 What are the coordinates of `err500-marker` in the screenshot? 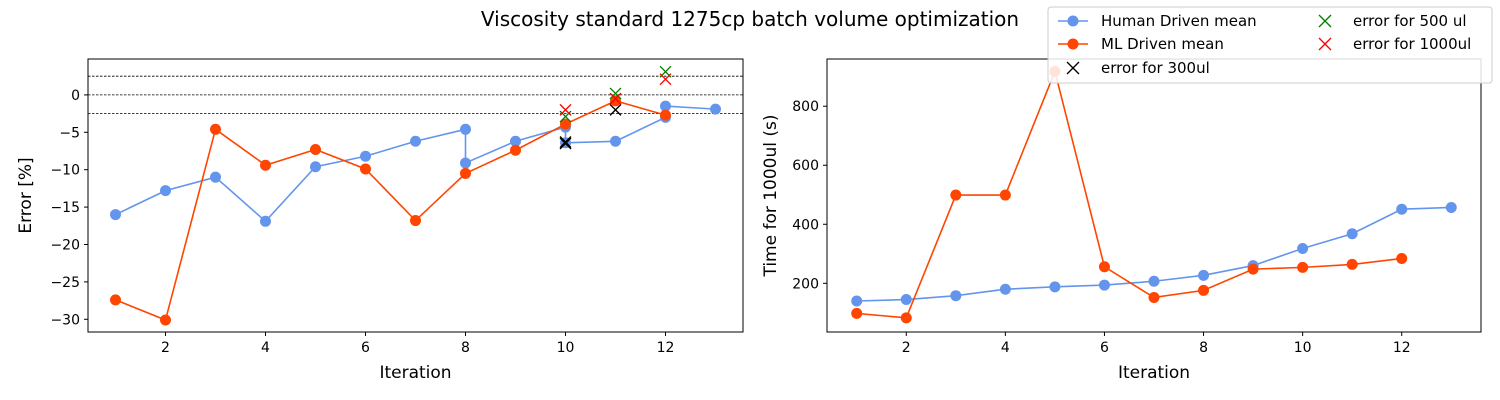 It's located at (615, 93).